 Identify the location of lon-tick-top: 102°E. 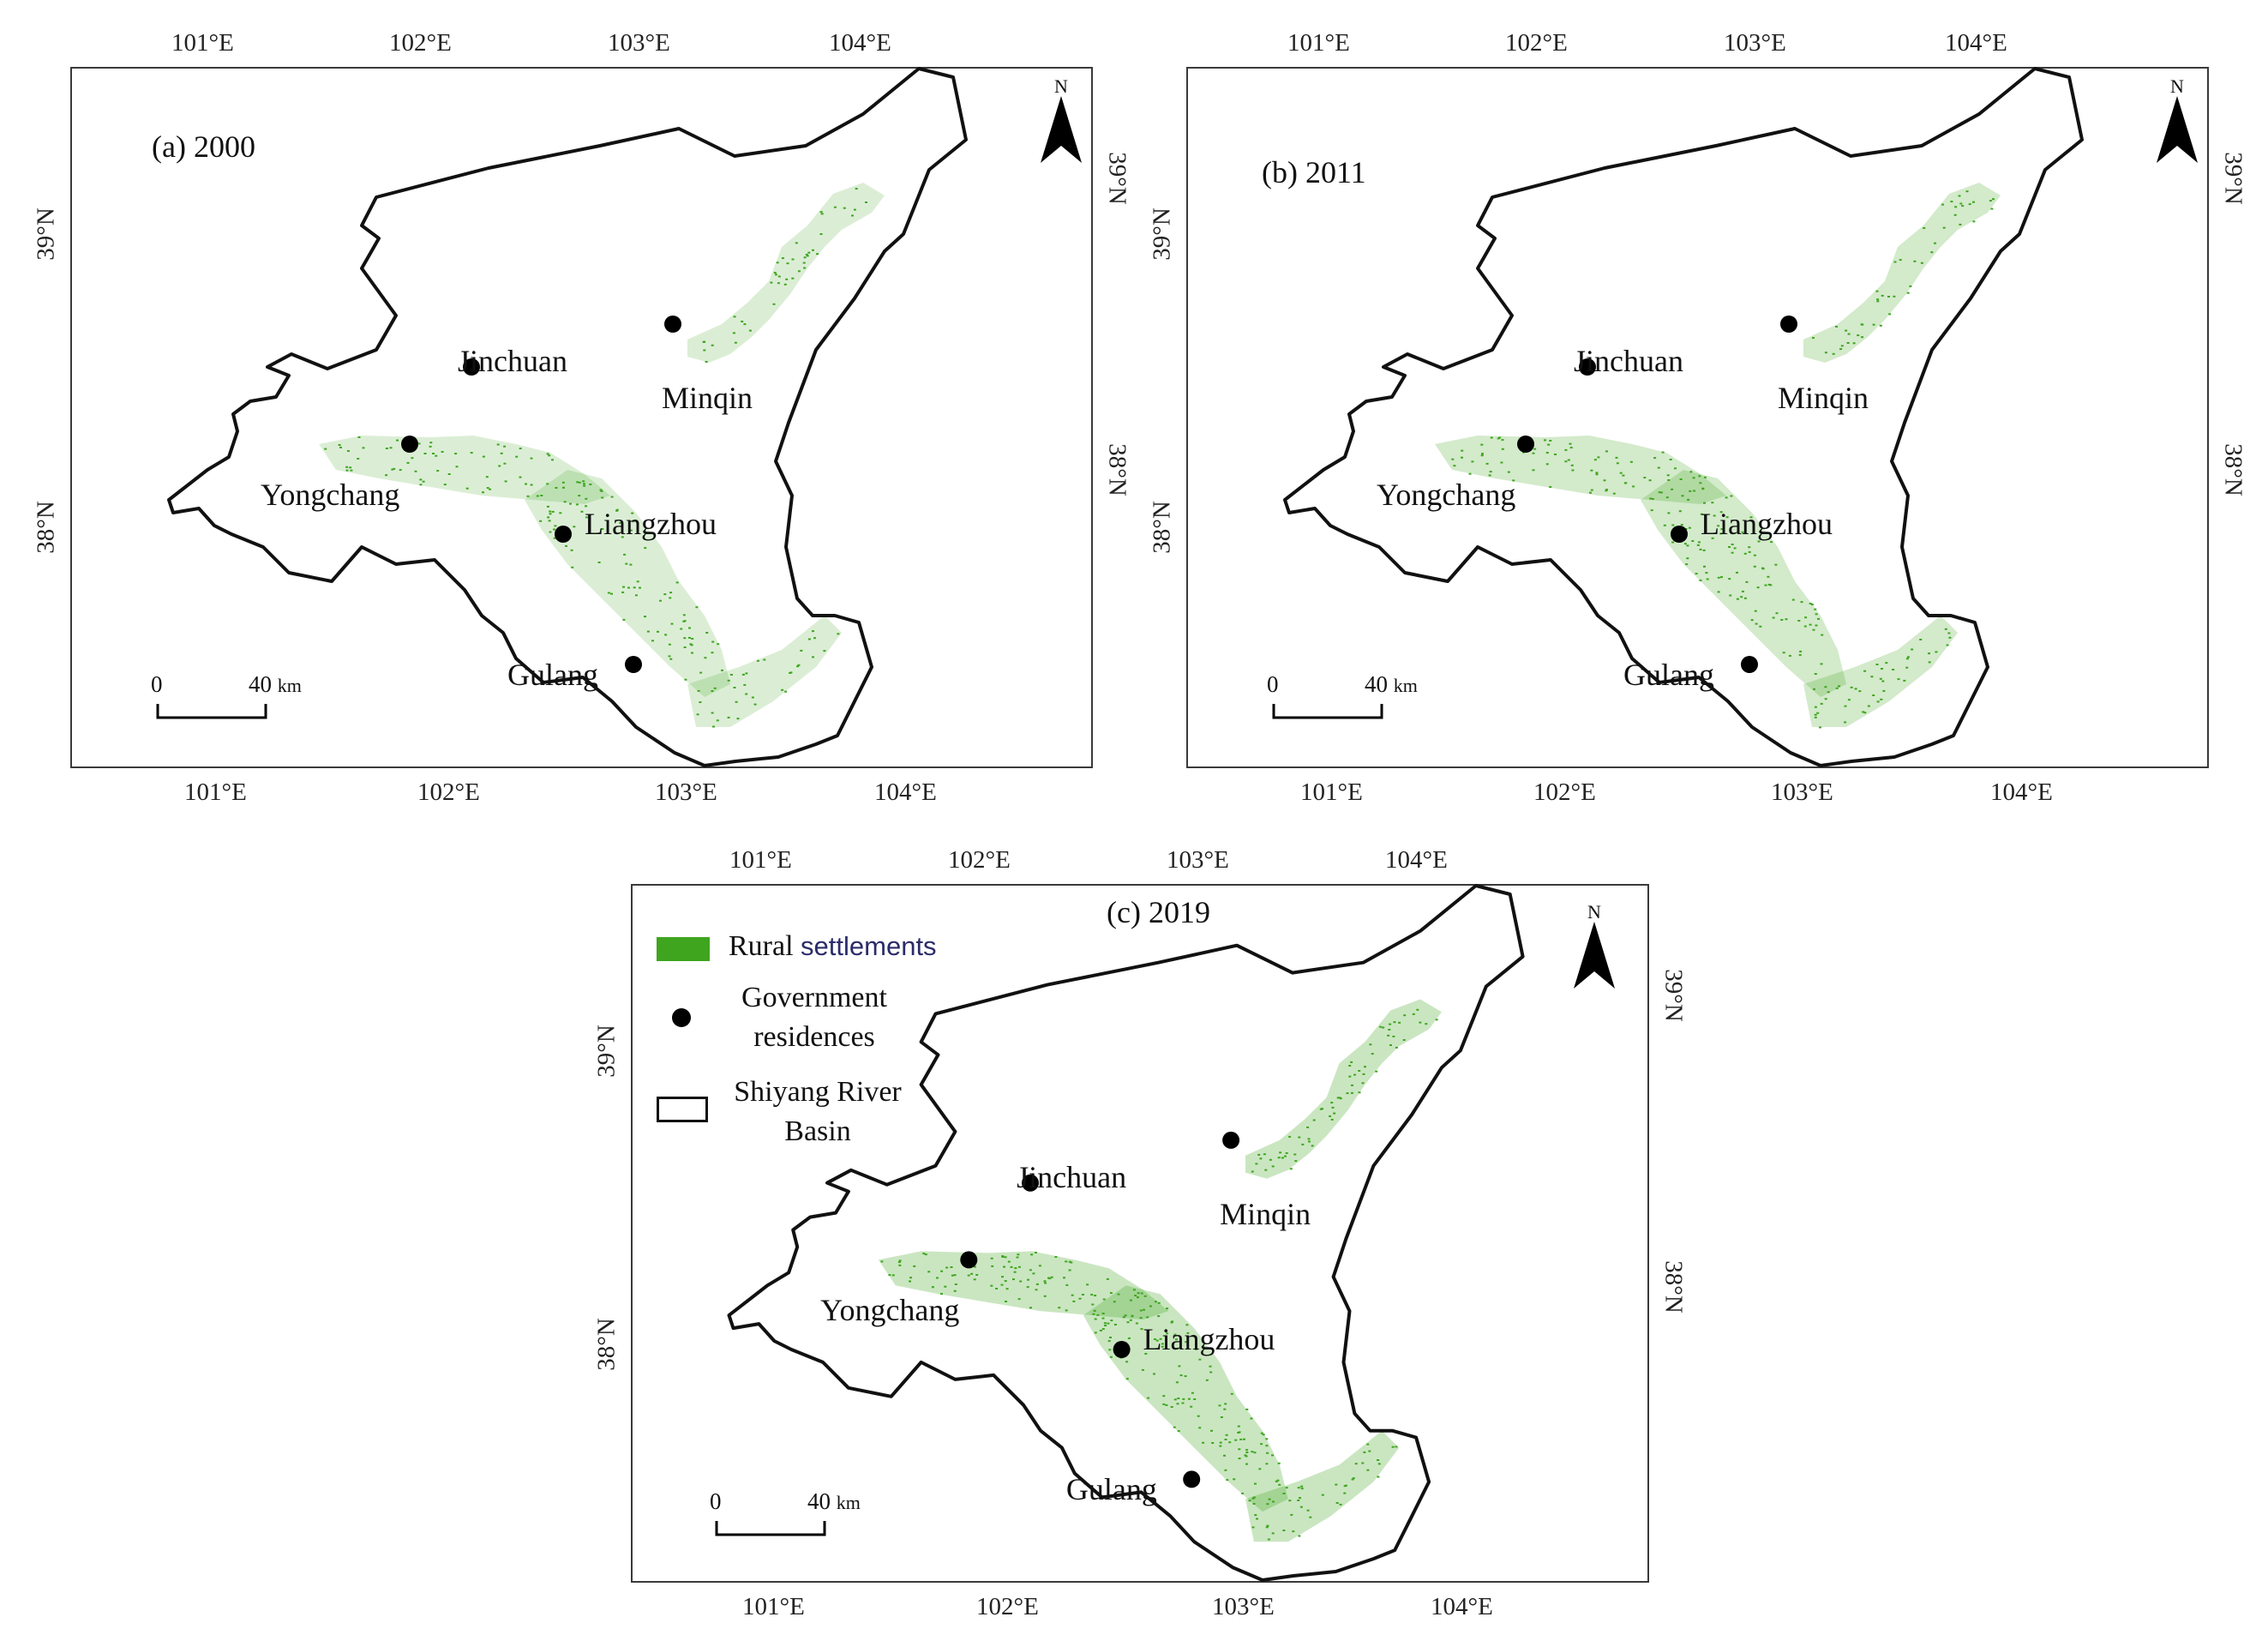
(979, 860).